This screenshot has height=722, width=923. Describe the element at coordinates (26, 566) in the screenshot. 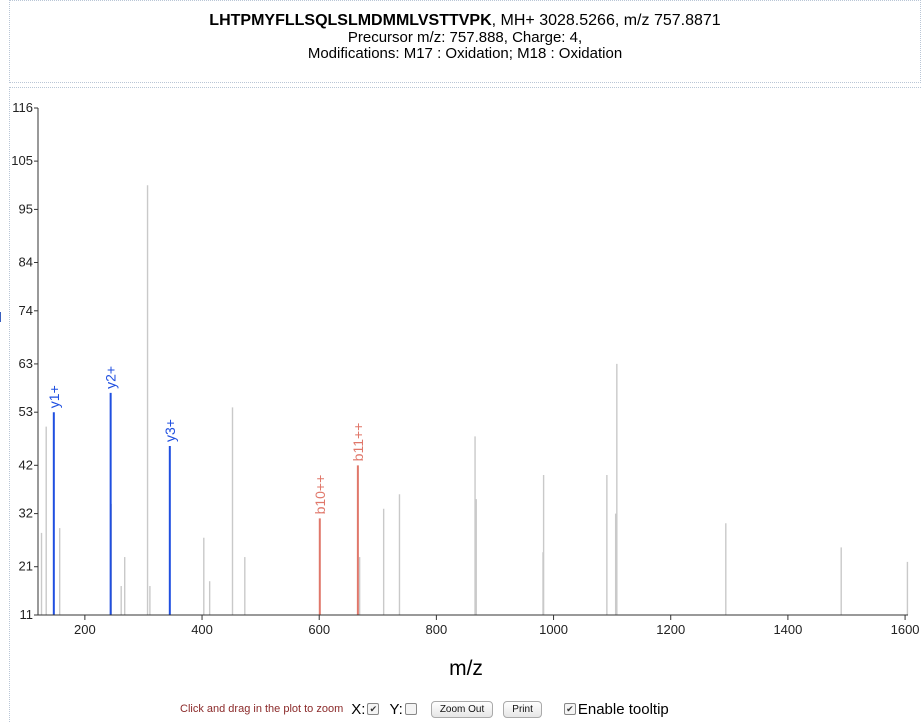

I see `y-tick-label: 21` at that location.